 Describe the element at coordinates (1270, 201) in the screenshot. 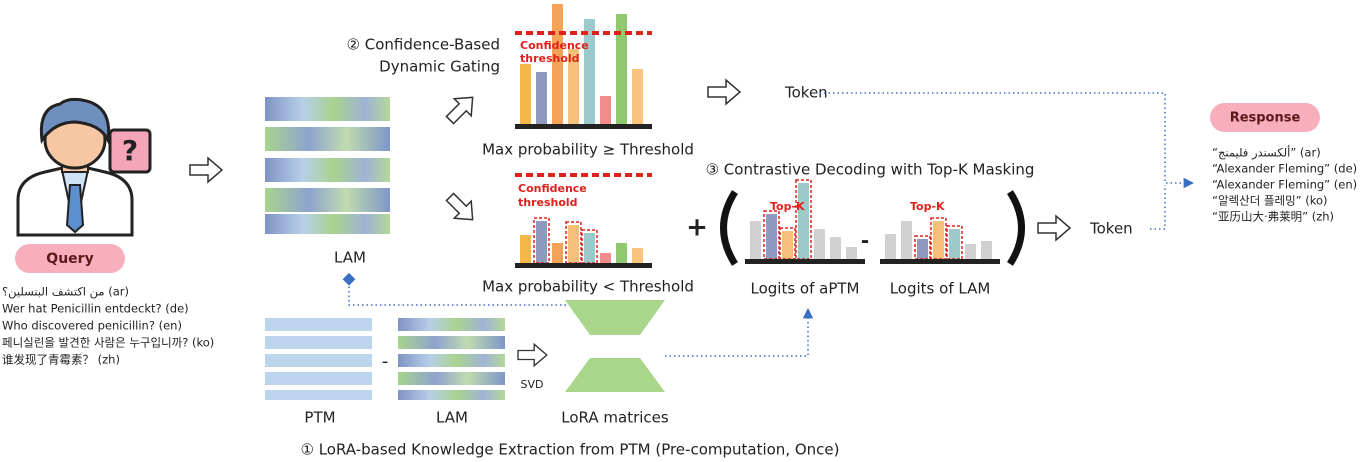

I see `response-line: “알렉산더 플레밍” (ko)` at that location.